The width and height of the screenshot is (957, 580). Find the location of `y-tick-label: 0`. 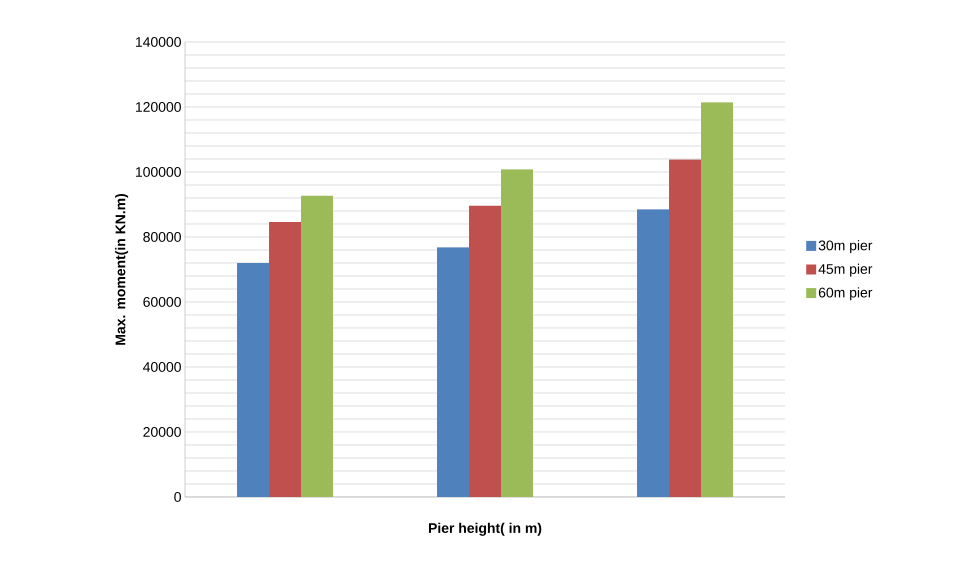

y-tick-label: 0 is located at coordinates (177, 497).